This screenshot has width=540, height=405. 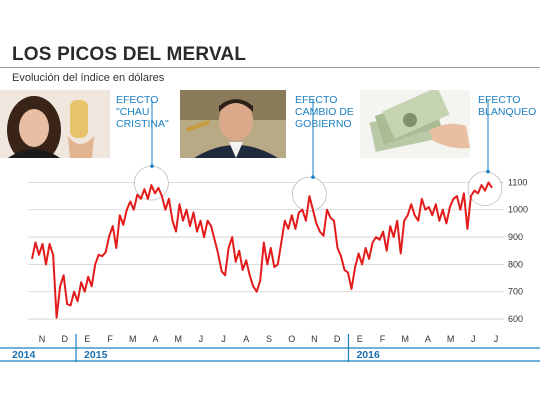 I want to click on macri-photo, so click(x=233, y=124).